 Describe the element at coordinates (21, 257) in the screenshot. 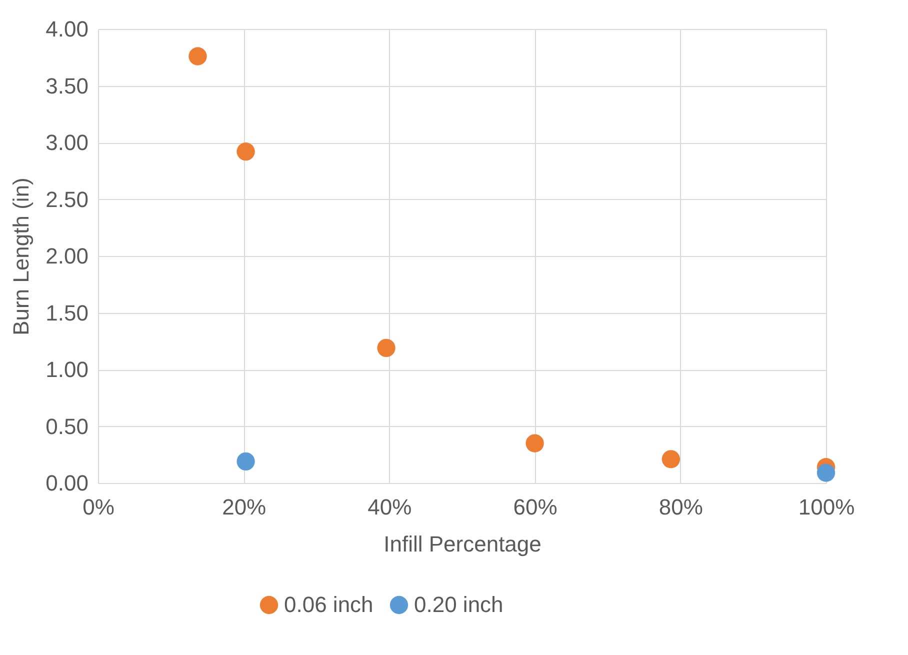

I see `y-axis-title: Burn Length (in)` at that location.